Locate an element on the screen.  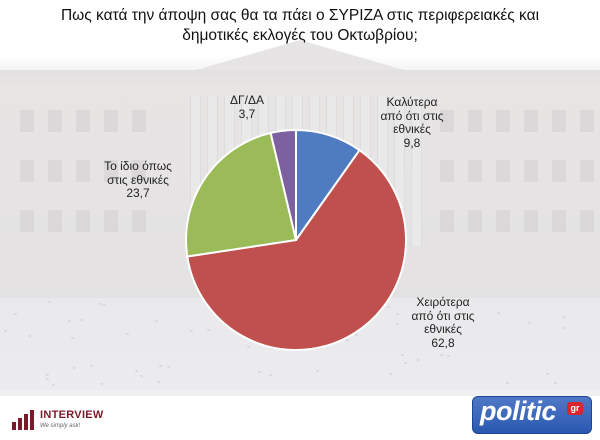
pie-label-2: Το ίδιο όπως στις εθνικές 23,7 is located at coordinates (138, 180).